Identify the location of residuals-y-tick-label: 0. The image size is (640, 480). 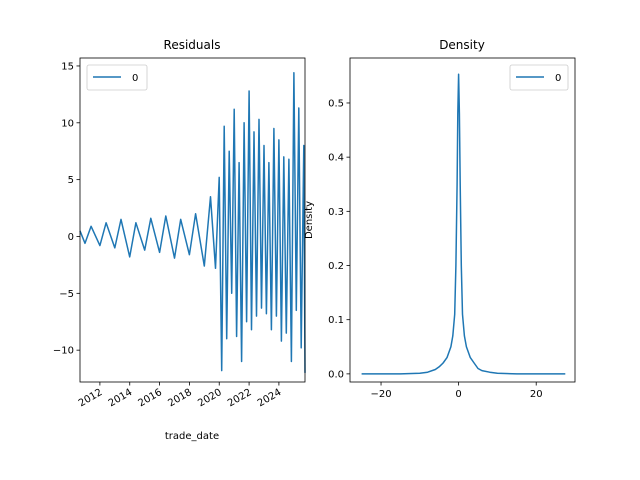
(71, 237).